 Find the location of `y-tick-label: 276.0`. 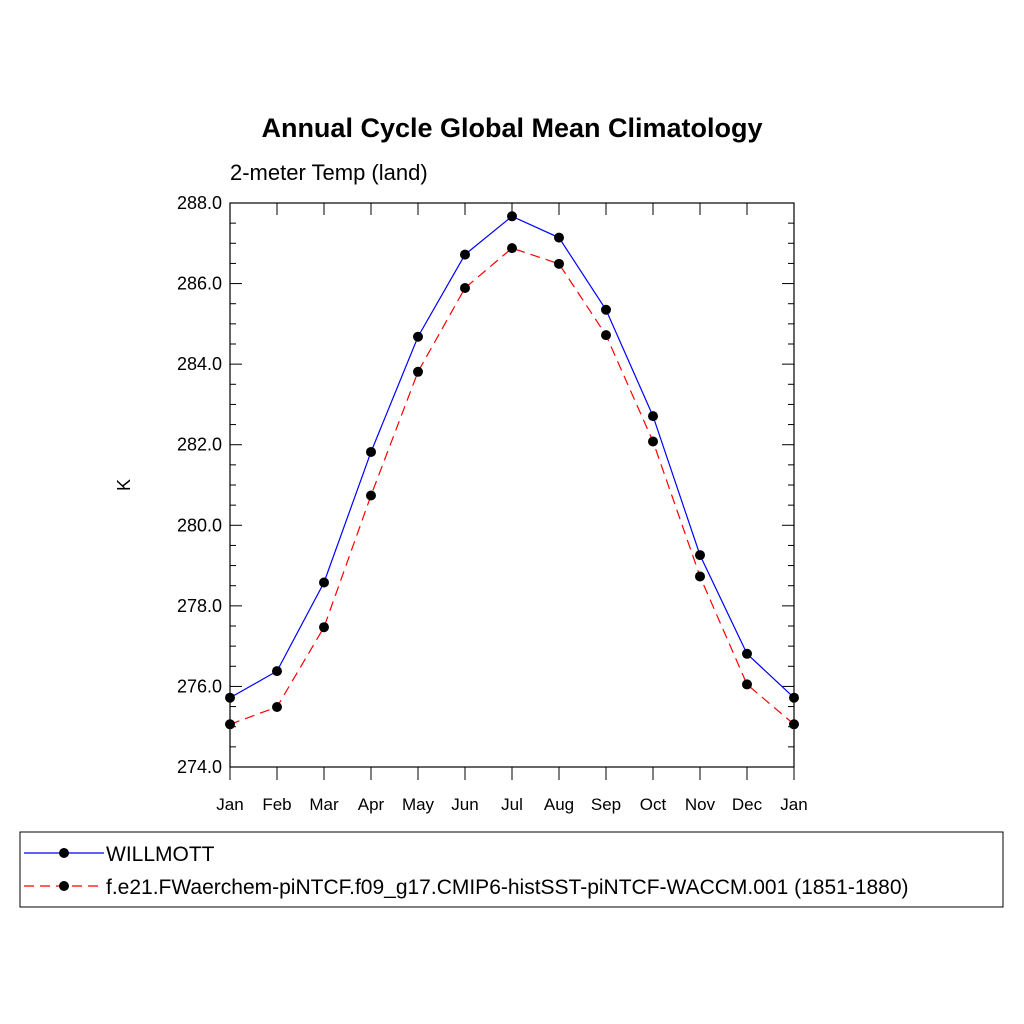

y-tick-label: 276.0 is located at coordinates (199, 686).